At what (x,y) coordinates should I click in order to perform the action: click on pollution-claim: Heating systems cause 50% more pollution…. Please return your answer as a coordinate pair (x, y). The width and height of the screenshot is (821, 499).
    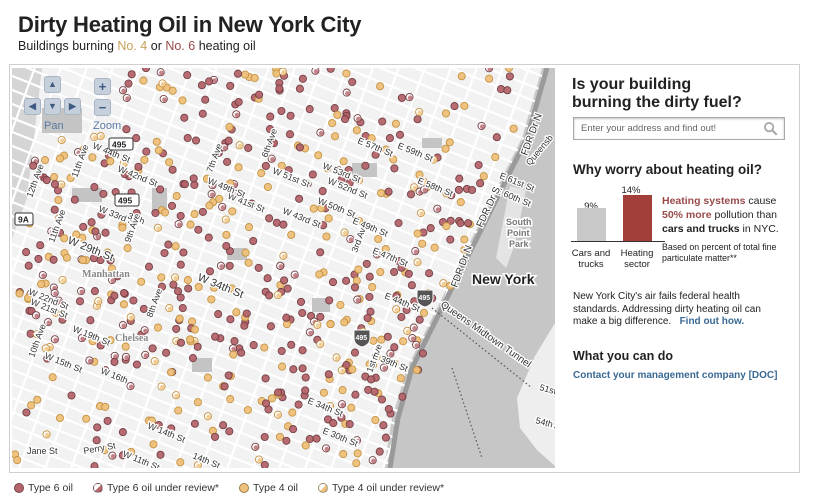
    Looking at the image, I should click on (727, 215).